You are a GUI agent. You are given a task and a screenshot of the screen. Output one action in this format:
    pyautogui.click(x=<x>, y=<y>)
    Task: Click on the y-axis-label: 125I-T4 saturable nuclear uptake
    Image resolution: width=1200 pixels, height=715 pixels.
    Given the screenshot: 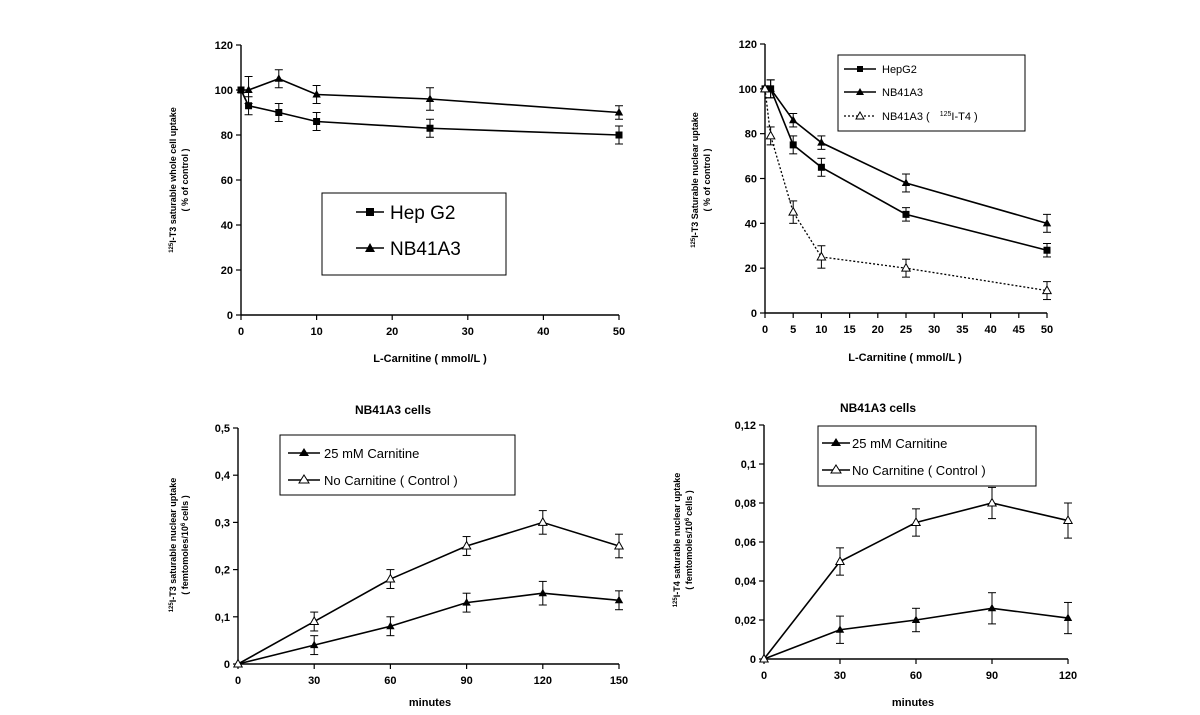 What is the action you would take?
    pyautogui.click(x=677, y=540)
    